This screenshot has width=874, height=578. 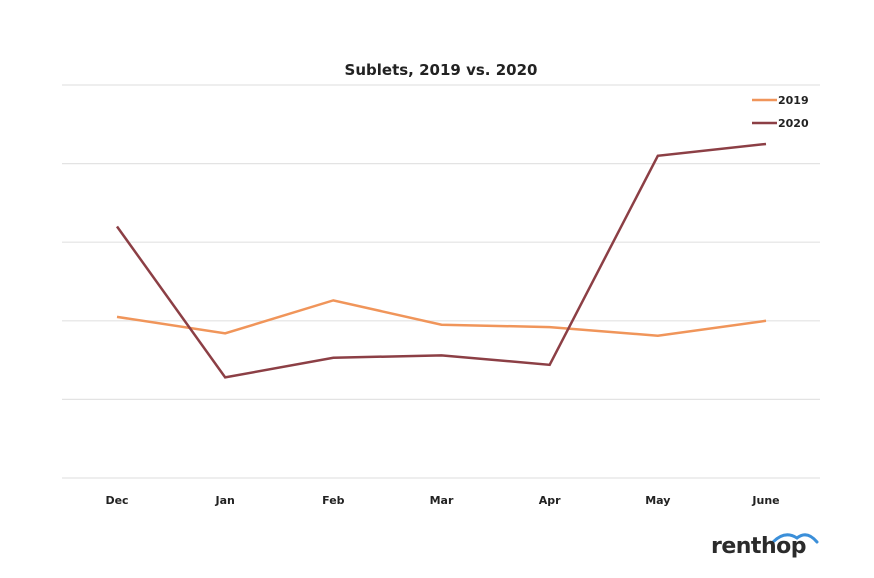 I want to click on x-tick-label: Jan, so click(x=224, y=500).